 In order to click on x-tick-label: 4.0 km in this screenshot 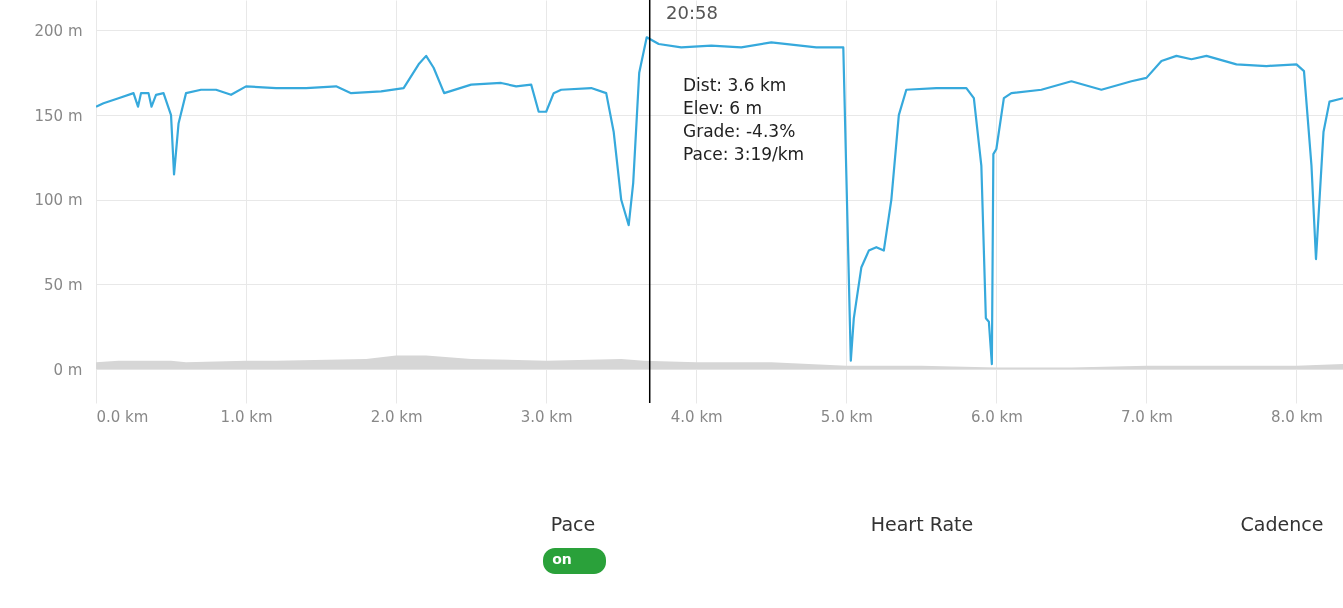, I will do `click(696, 416)`.